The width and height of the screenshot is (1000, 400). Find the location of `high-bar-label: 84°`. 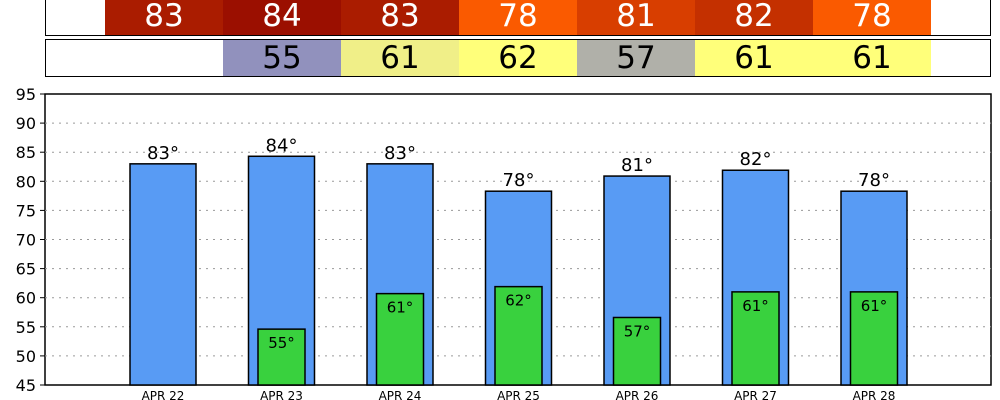

high-bar-label: 84° is located at coordinates (282, 145).